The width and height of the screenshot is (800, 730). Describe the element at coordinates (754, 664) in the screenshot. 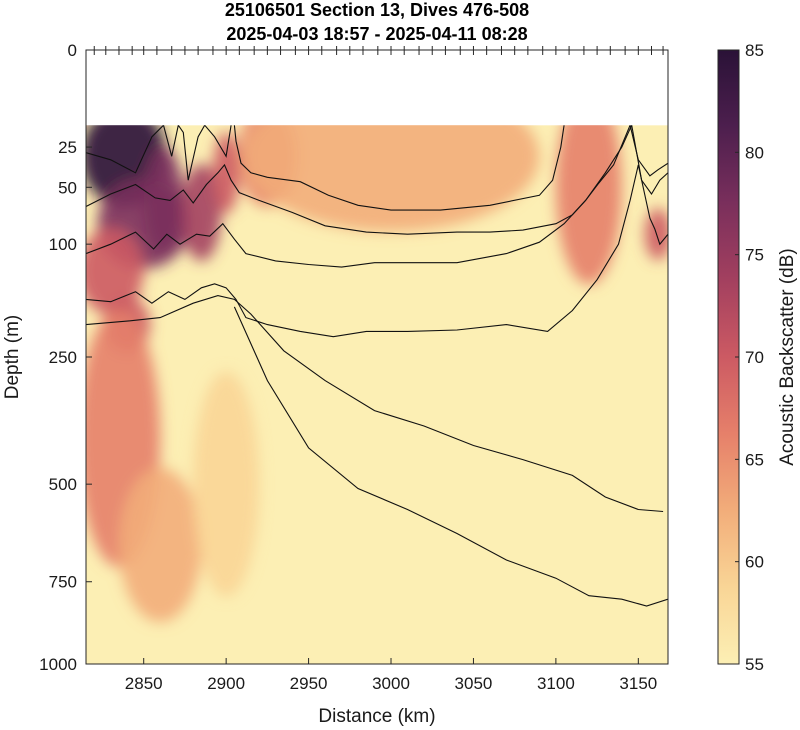

I see `colorbar-tick-label: 55` at that location.